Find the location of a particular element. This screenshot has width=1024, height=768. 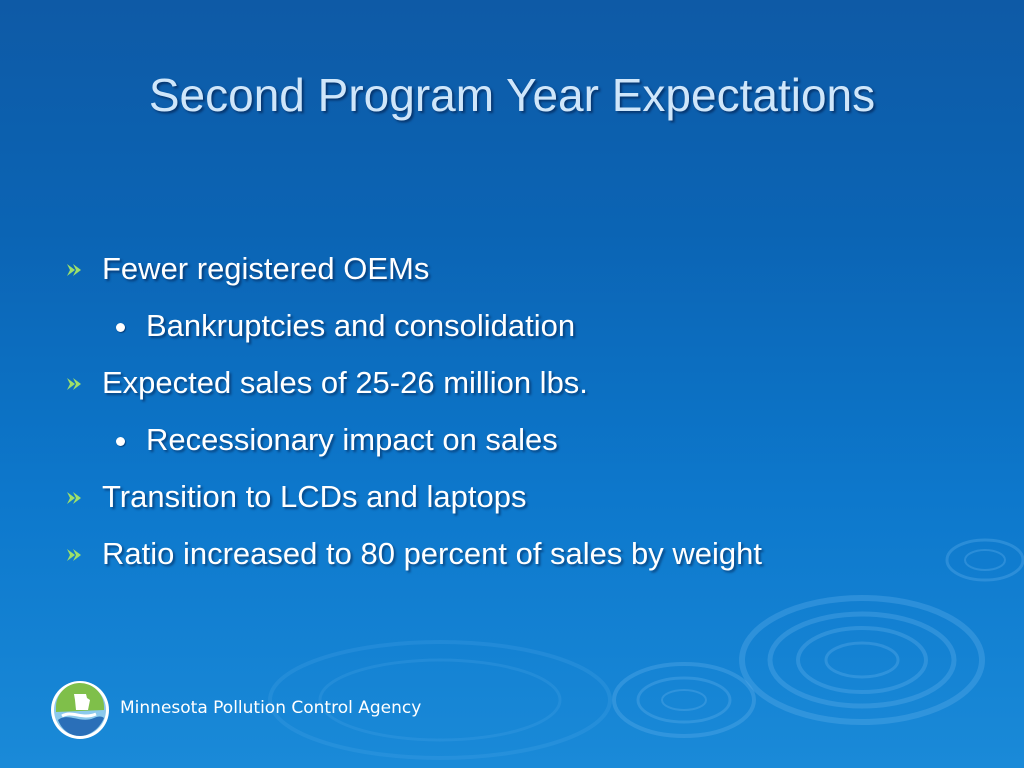

slide-title: Second Program Year Expectations is located at coordinates (512, 95).